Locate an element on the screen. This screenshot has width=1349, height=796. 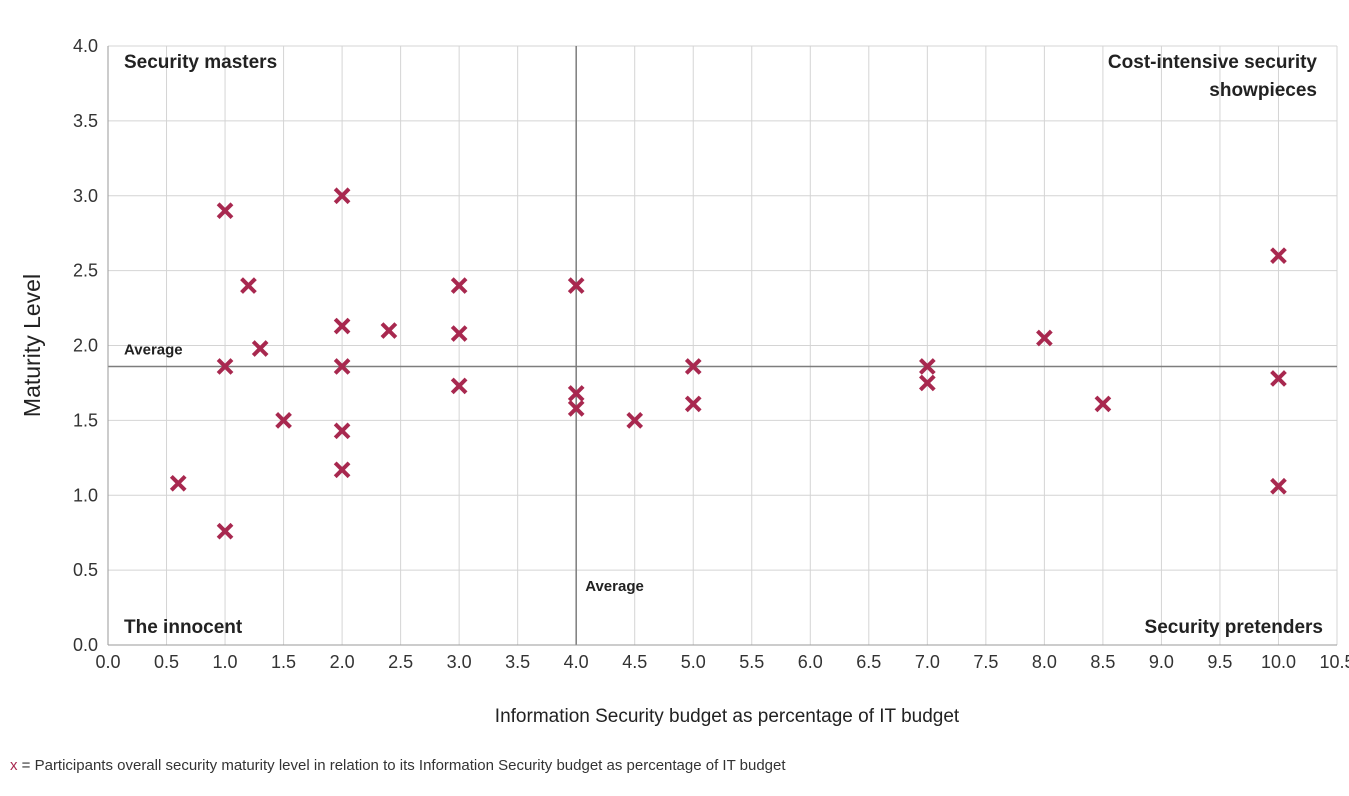
x-tick-label: 5.0 is located at coordinates (693, 662).